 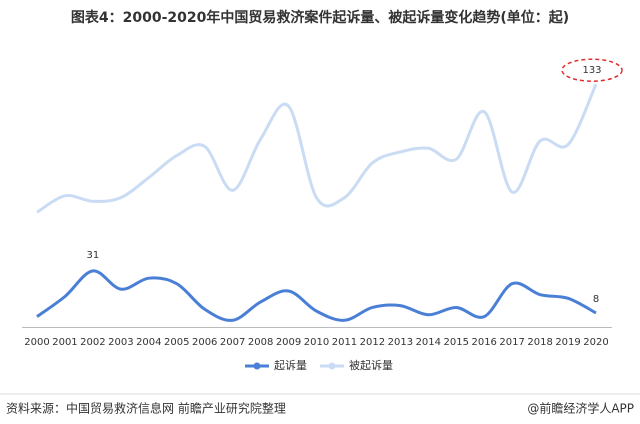 I want to click on x-tick-label: 2009, so click(x=288, y=342).